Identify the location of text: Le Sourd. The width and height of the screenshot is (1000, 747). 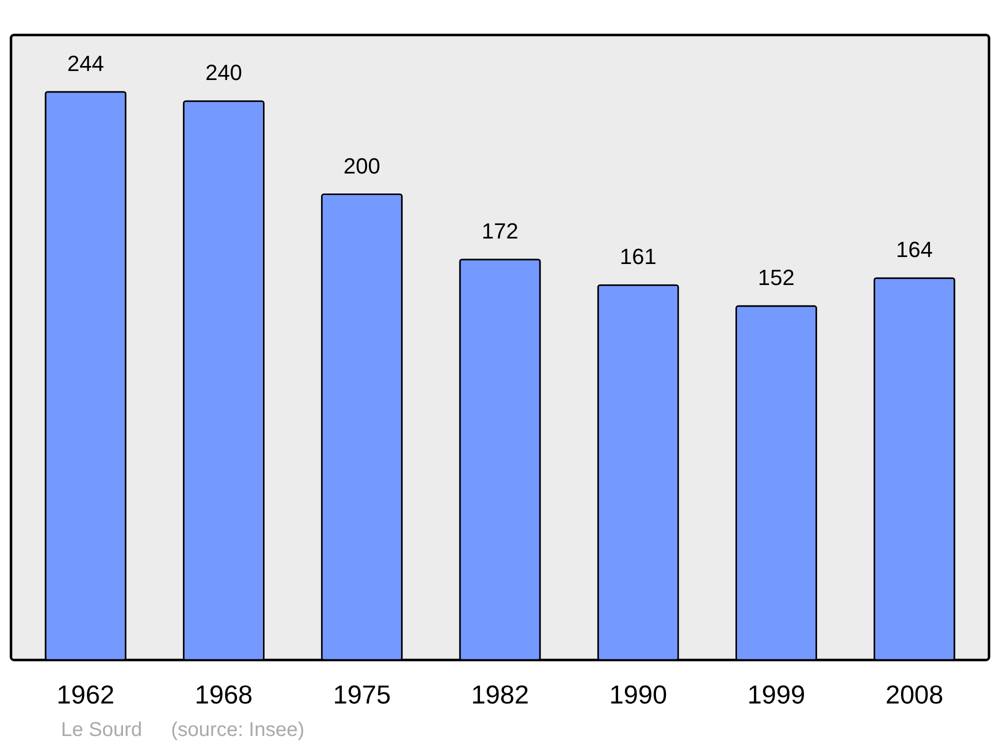
(101, 730).